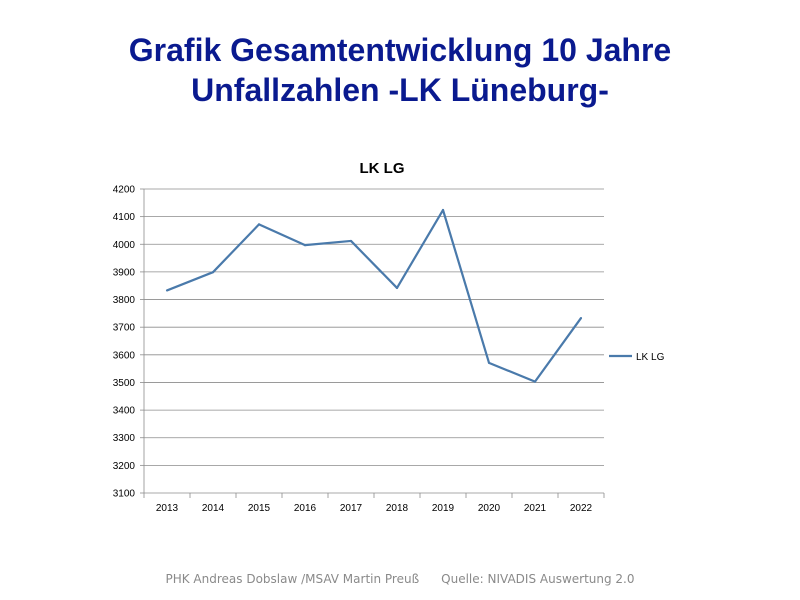 This screenshot has height=600, width=800. Describe the element at coordinates (213, 508) in the screenshot. I see `x-tick-label: 2014` at that location.